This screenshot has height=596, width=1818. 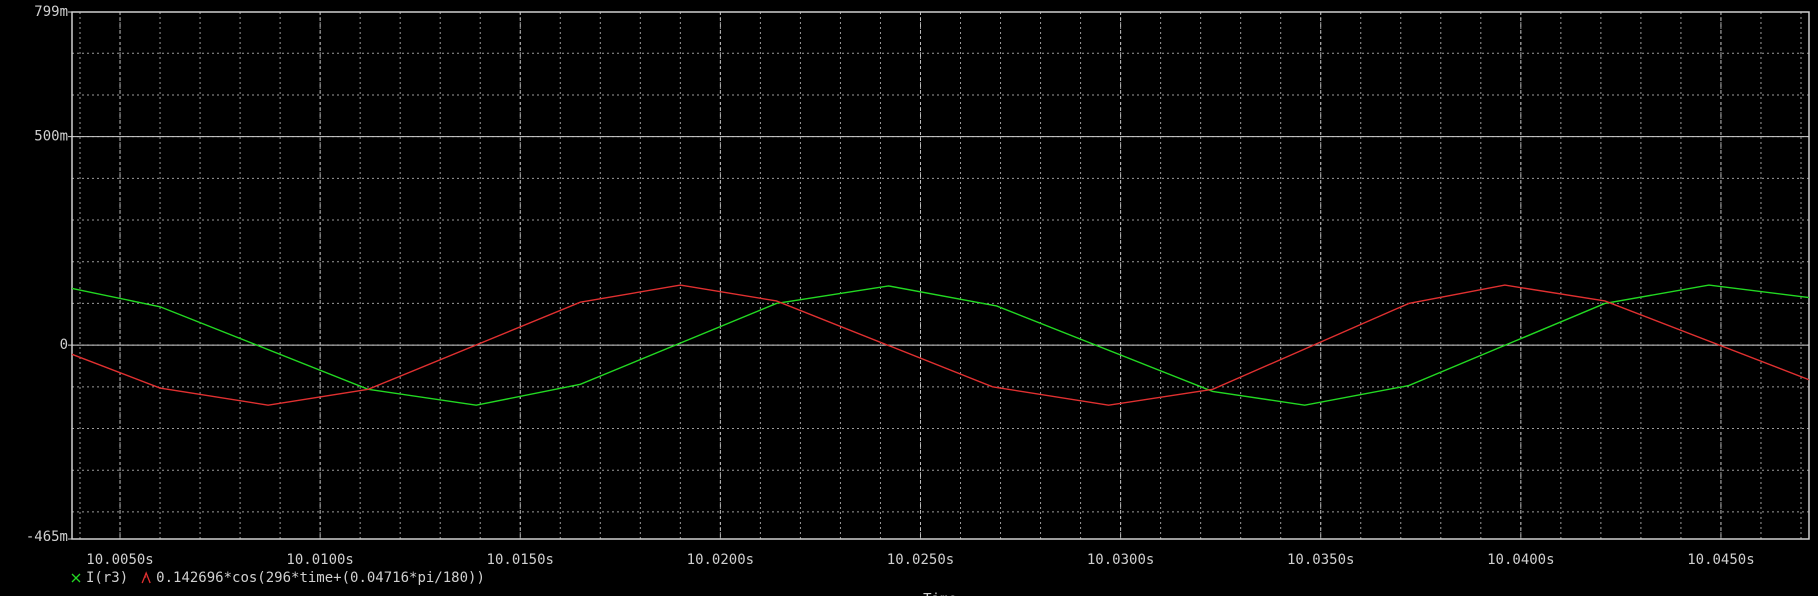 What do you see at coordinates (320, 578) in the screenshot?
I see `legend-label: 0.142696*cos(296*time+(0.04716*pi/180))` at bounding box center [320, 578].